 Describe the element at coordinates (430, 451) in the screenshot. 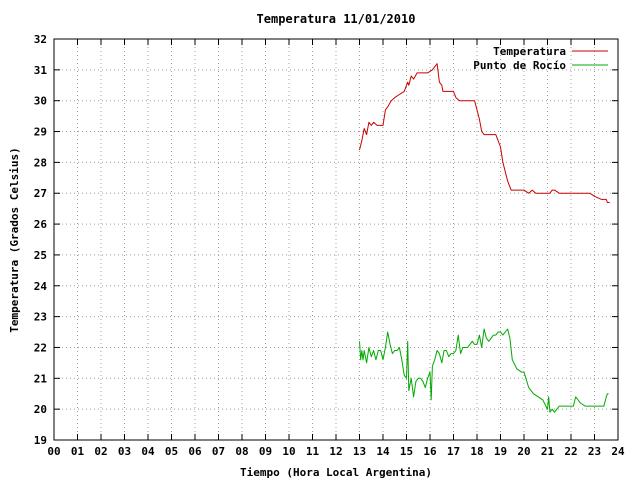

I see `x-tick-label: 16` at that location.